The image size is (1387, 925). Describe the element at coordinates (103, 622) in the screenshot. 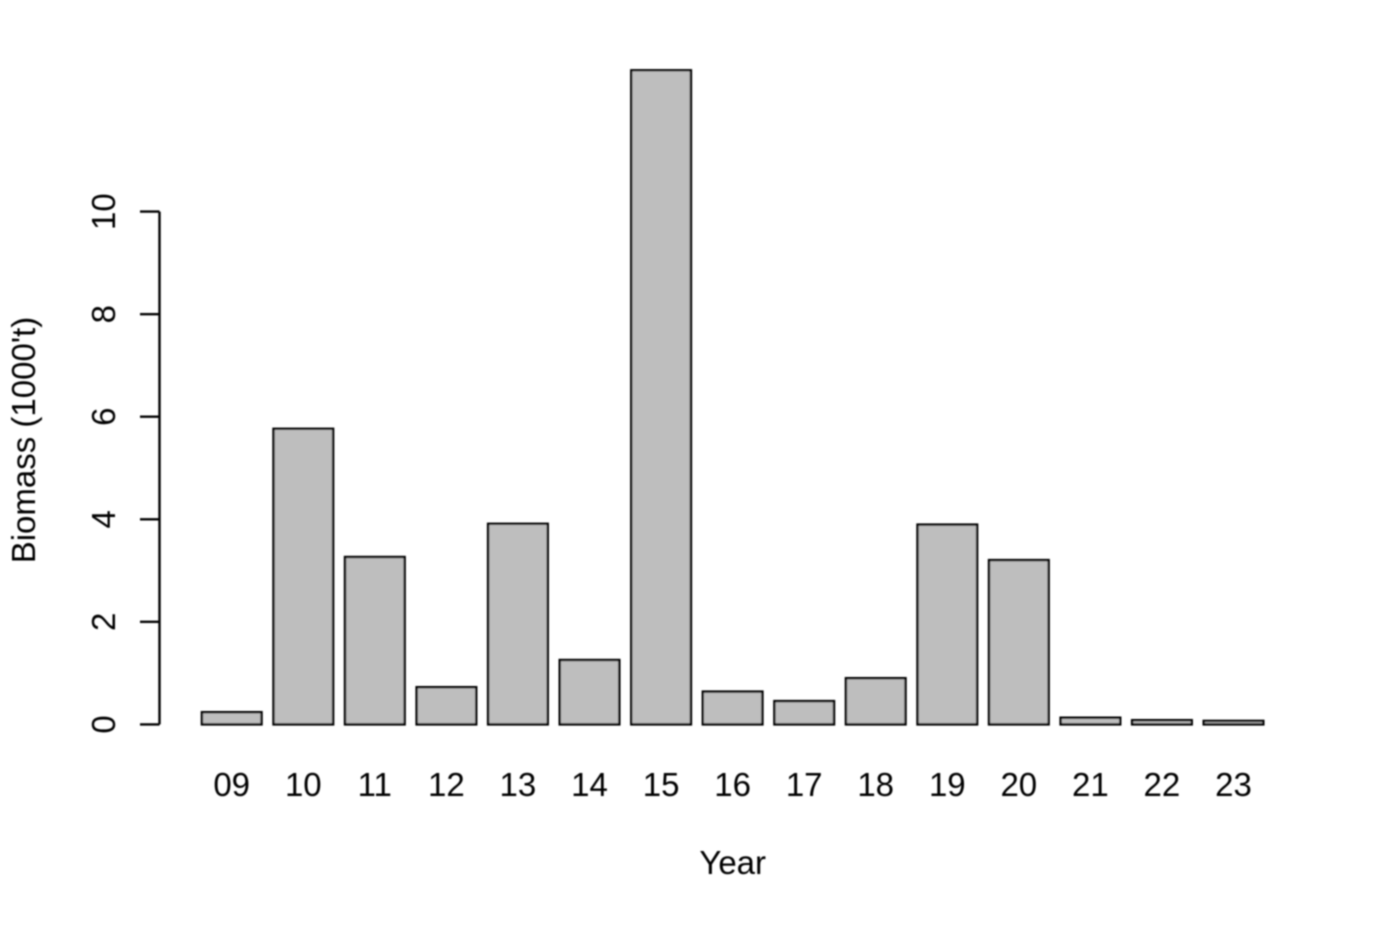

I see `svg-text: 2` at that location.